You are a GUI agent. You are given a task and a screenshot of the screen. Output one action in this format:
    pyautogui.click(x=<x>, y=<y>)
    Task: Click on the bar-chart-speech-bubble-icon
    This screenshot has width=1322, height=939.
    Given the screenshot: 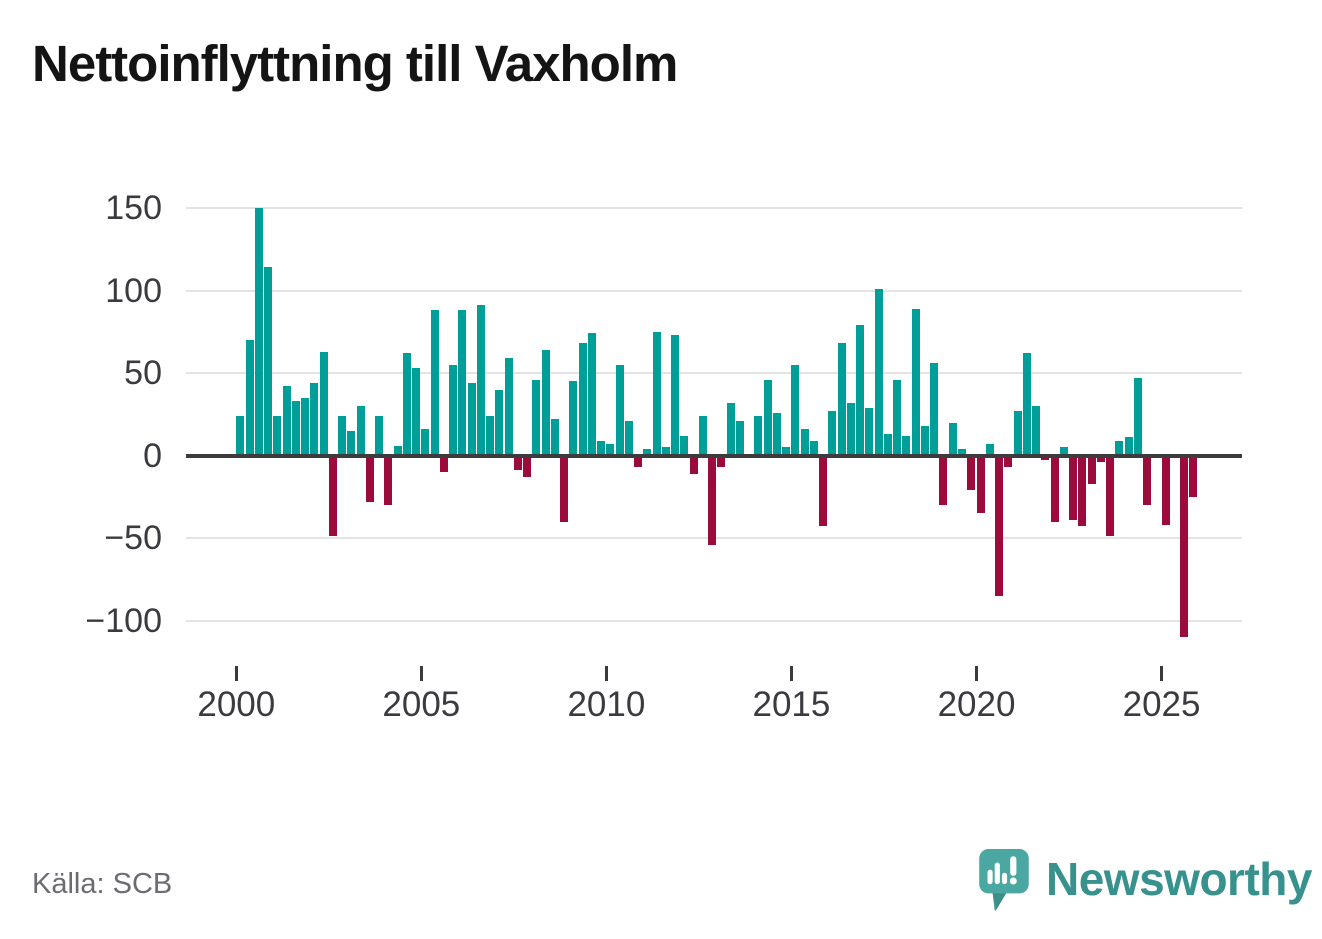 What is the action you would take?
    pyautogui.click(x=1004, y=880)
    